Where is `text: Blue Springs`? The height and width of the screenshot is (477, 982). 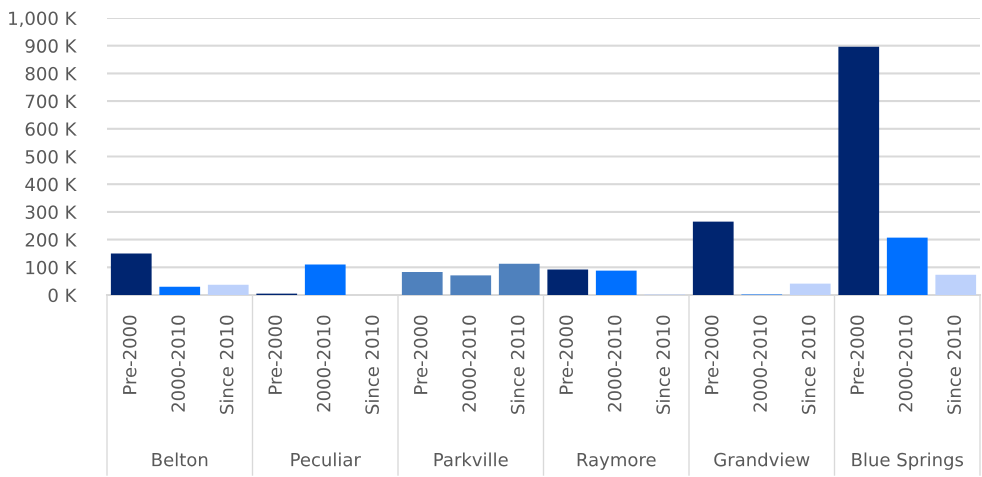 text: Blue Springs is located at coordinates (908, 461).